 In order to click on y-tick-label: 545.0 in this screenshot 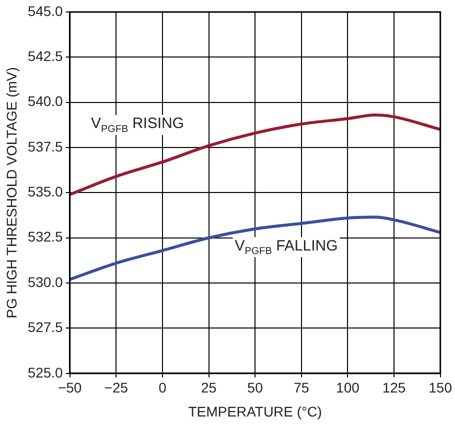, I will do `click(46, 10)`.